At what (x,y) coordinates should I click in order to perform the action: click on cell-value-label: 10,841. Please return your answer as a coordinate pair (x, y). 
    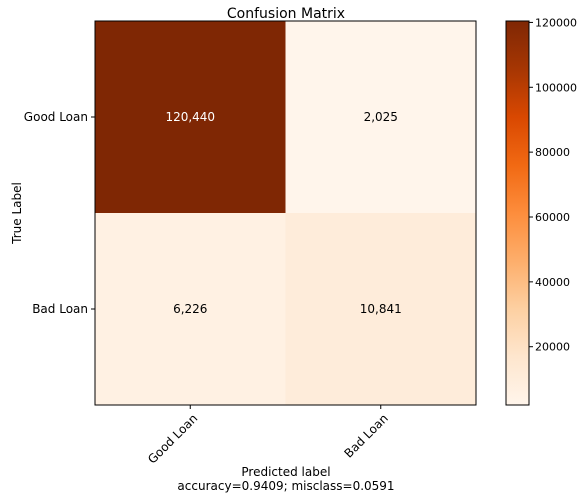
    Looking at the image, I should click on (381, 309).